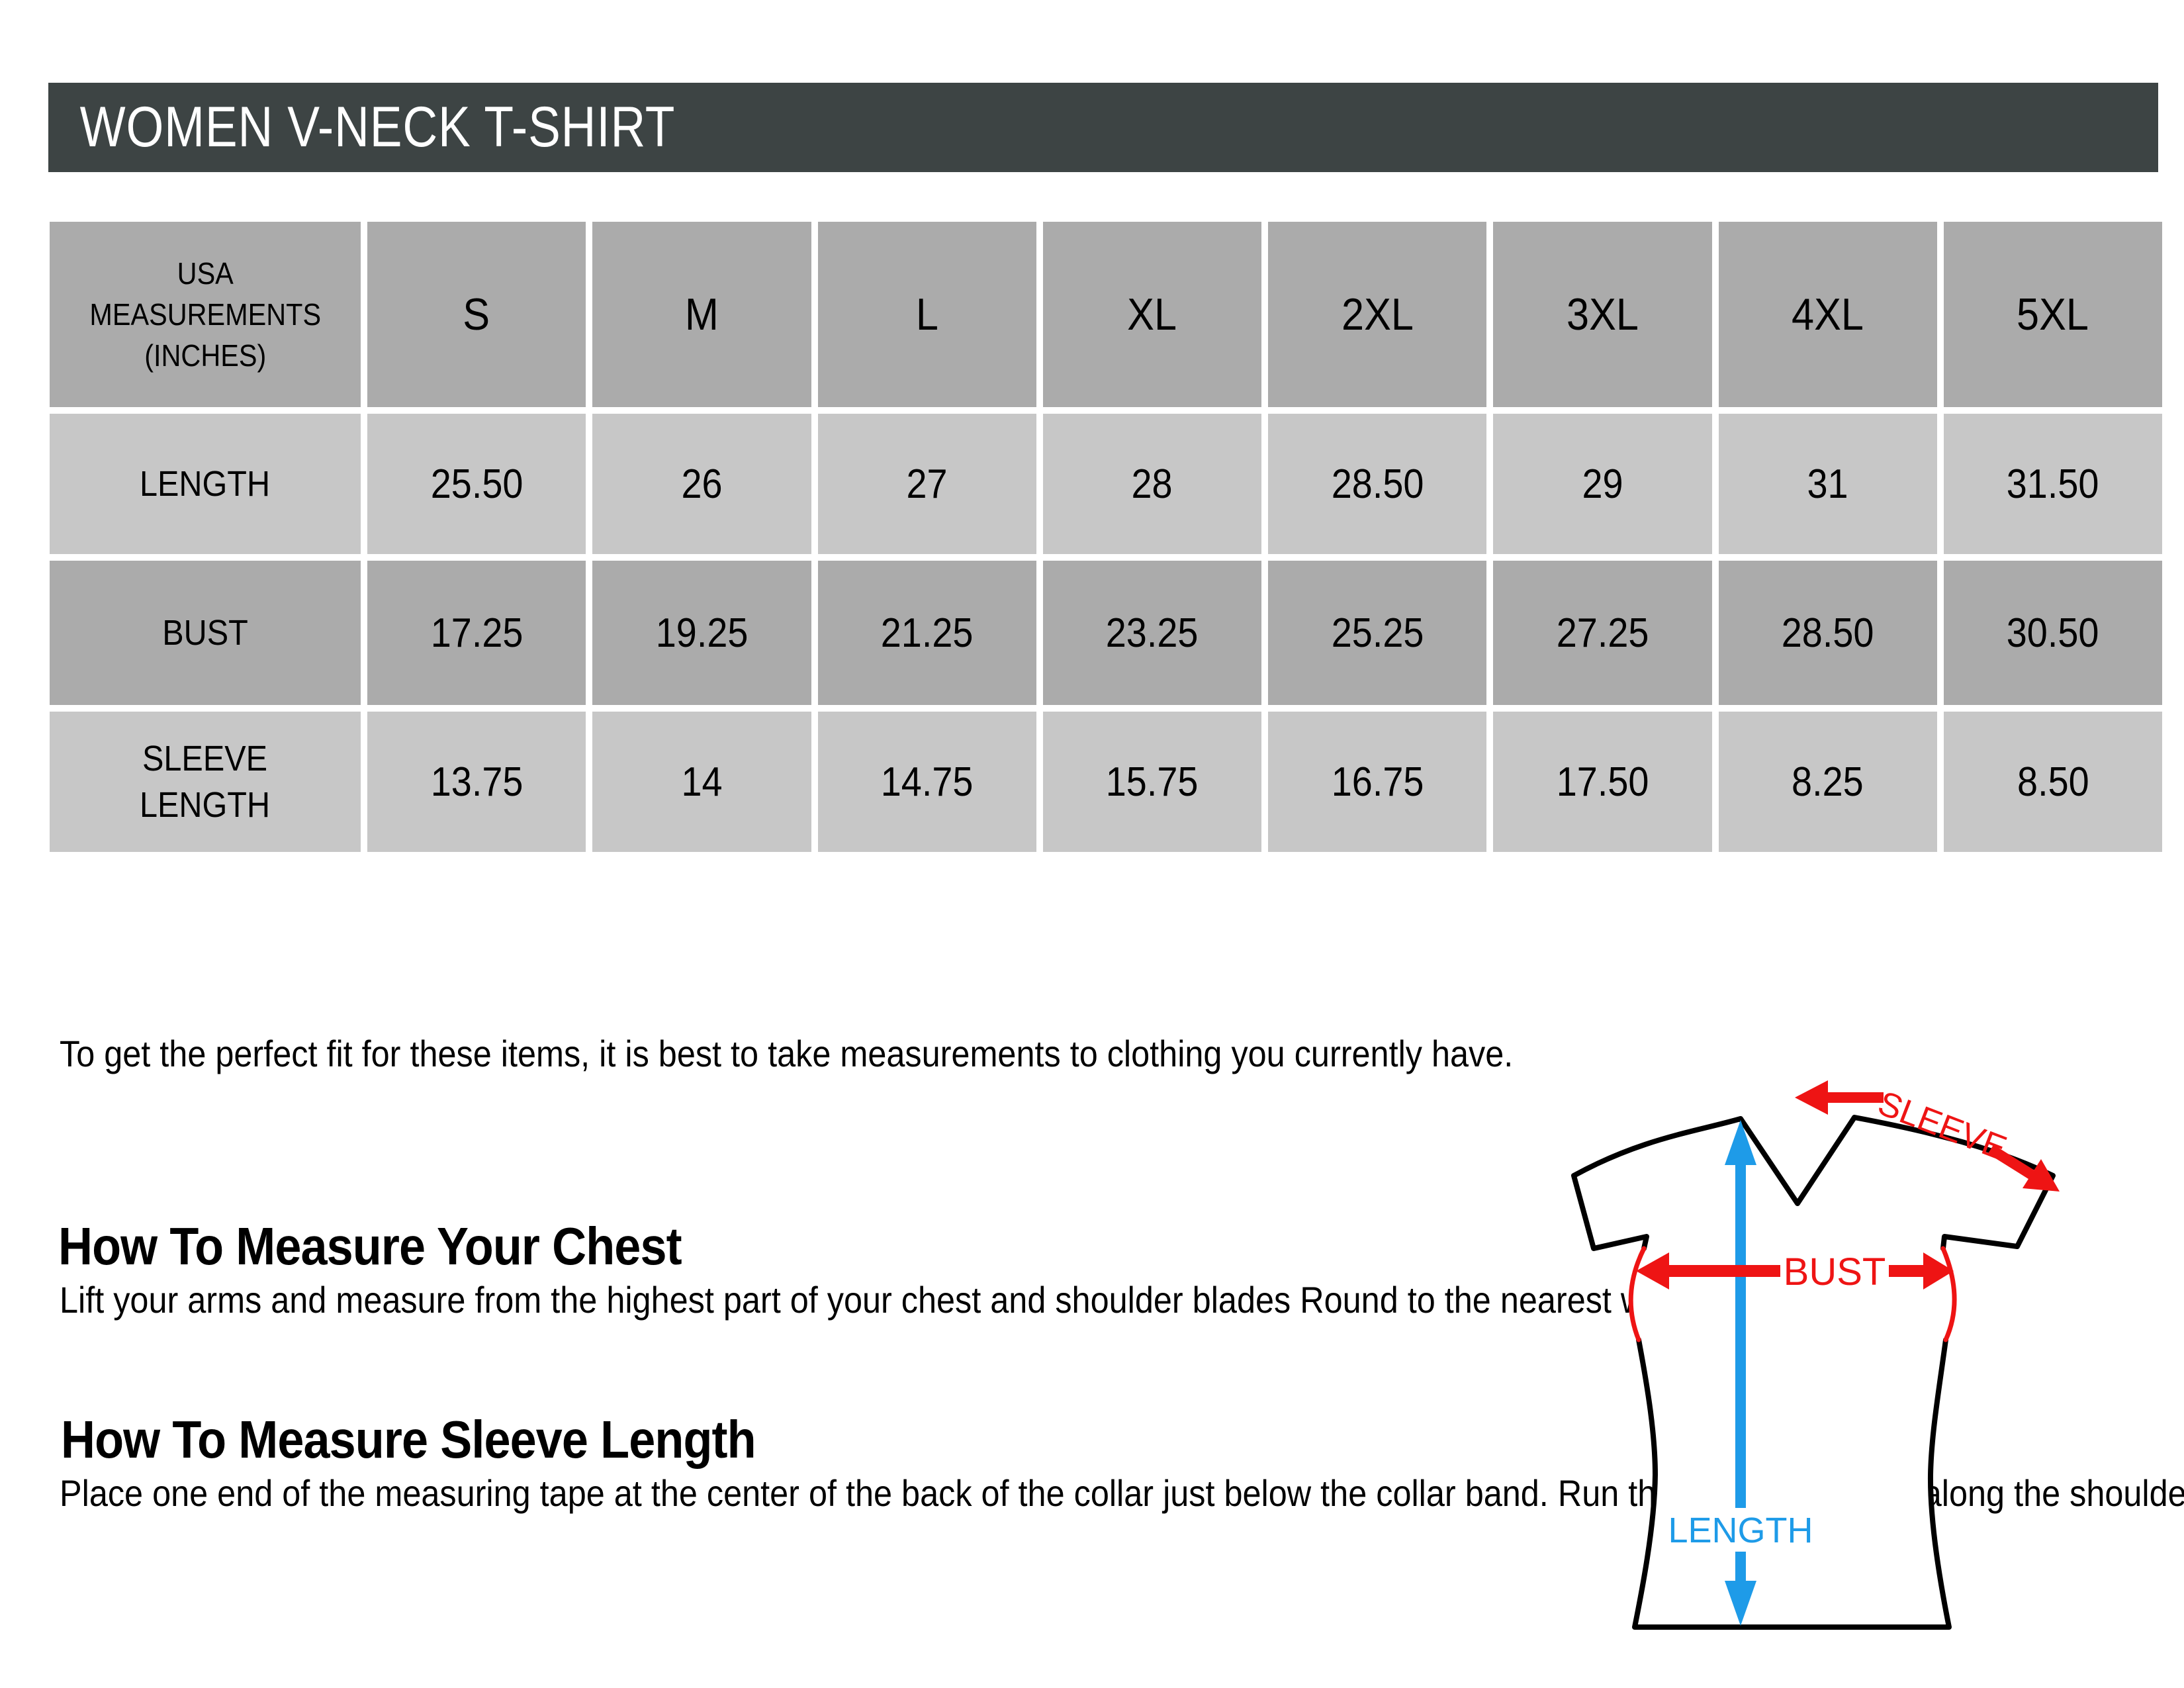  Describe the element at coordinates (408, 1439) in the screenshot. I see `heading-measure-sleeve: How To Measure Sleeve Length` at that location.